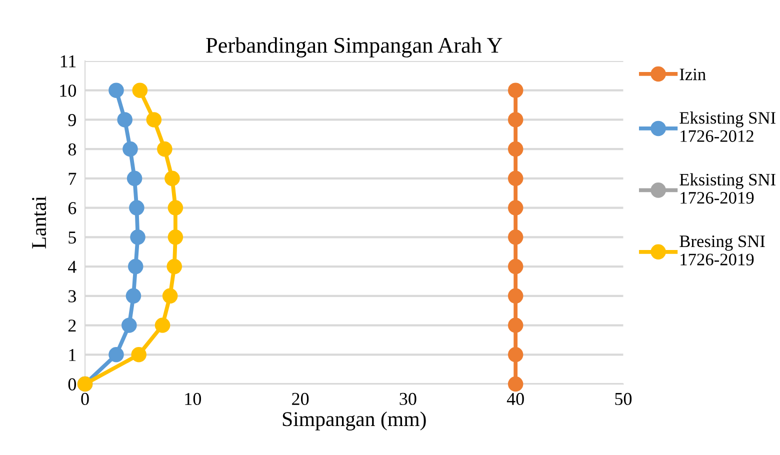 The width and height of the screenshot is (780, 455). What do you see at coordinates (354, 47) in the screenshot?
I see `chart-title: Perbandingan Simpangan Arah Y` at bounding box center [354, 47].